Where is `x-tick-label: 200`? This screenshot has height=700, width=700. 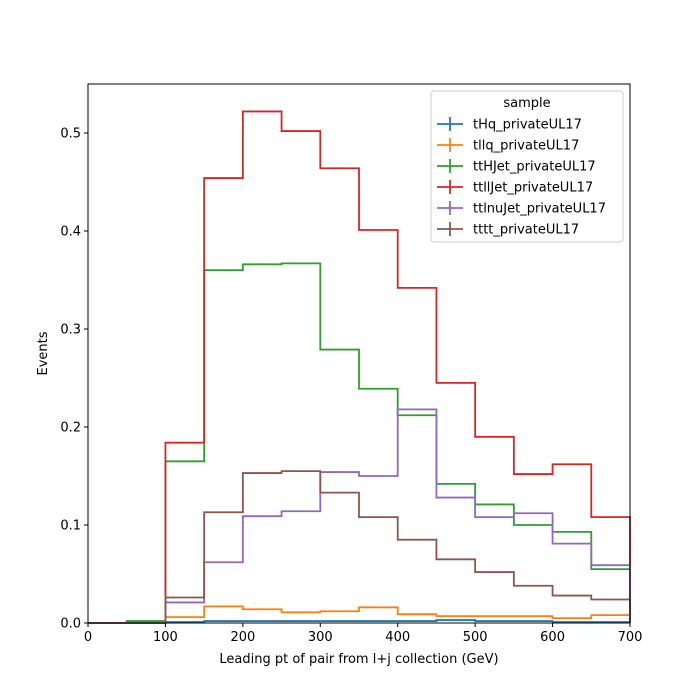
x-tick-label: 200 is located at coordinates (242, 637).